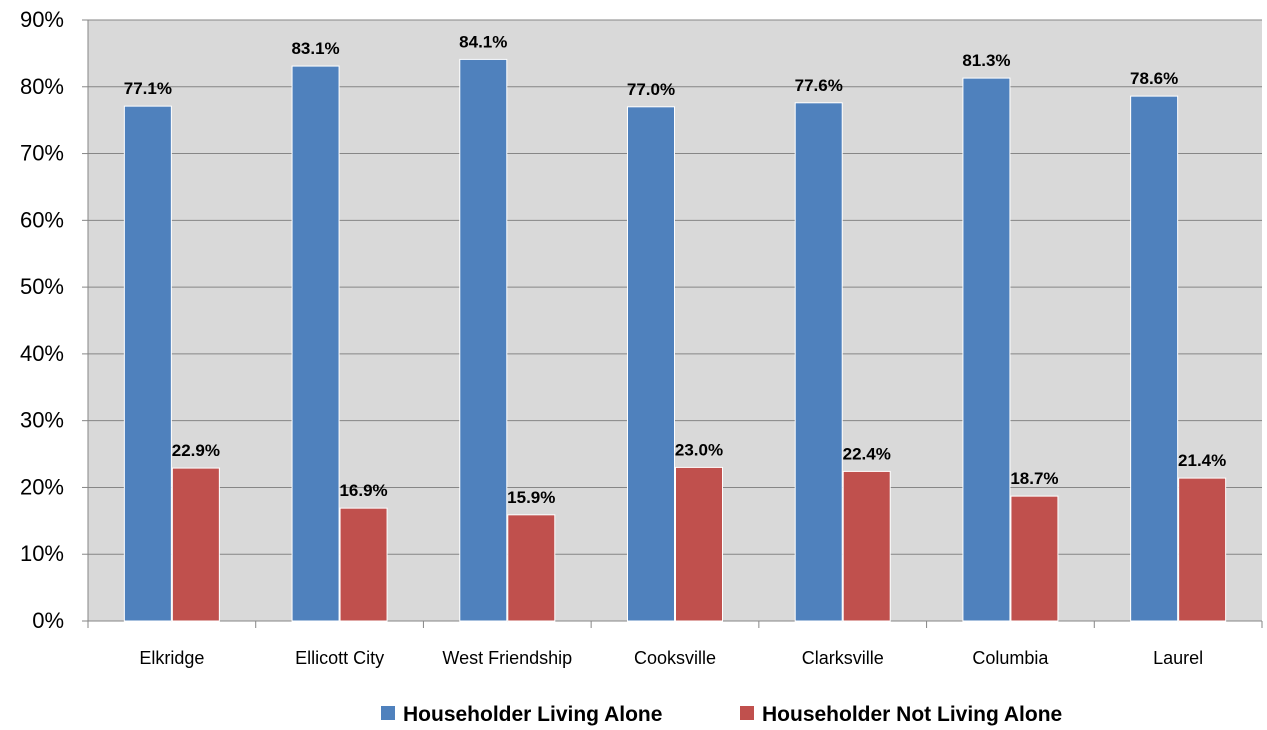 The width and height of the screenshot is (1267, 730). I want to click on data-label: 78.6%, so click(1154, 78).